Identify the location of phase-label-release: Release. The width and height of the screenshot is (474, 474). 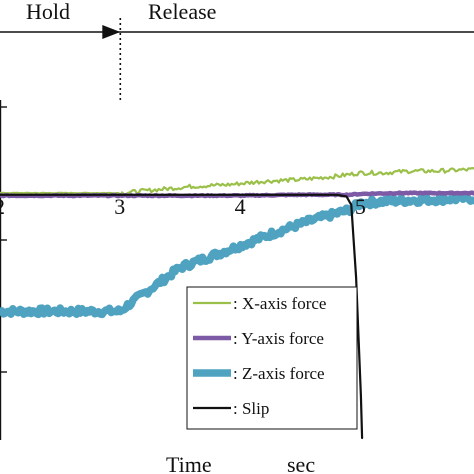
(182, 12).